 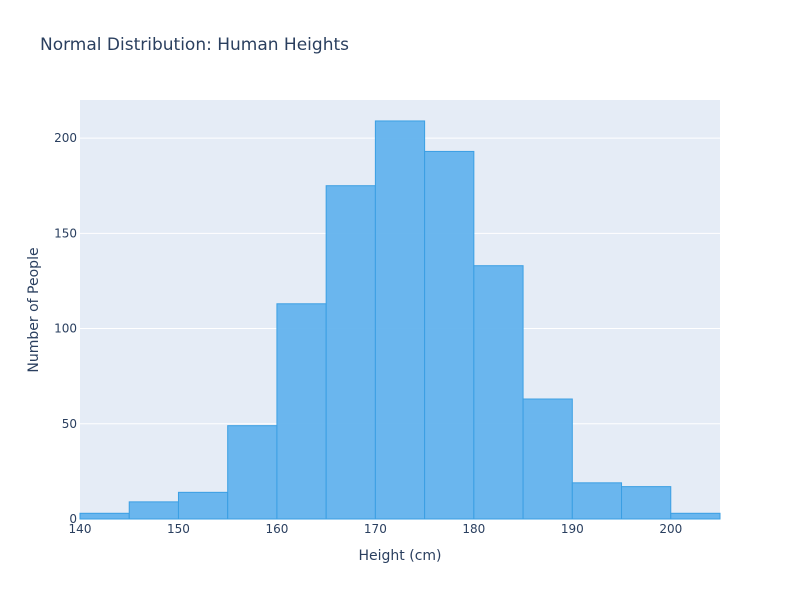 I want to click on x-tick-label-150: 150, so click(x=178, y=529).